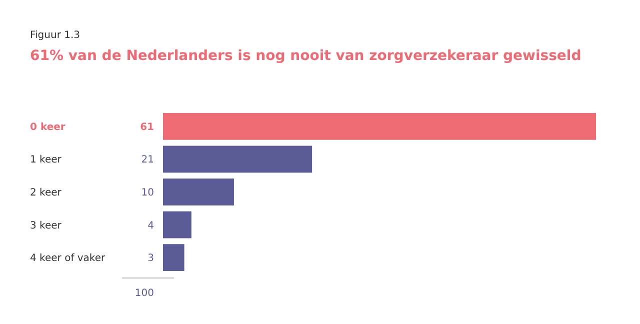 Image resolution: width=640 pixels, height=324 pixels. Describe the element at coordinates (151, 258) in the screenshot. I see `data-label: 3` at that location.